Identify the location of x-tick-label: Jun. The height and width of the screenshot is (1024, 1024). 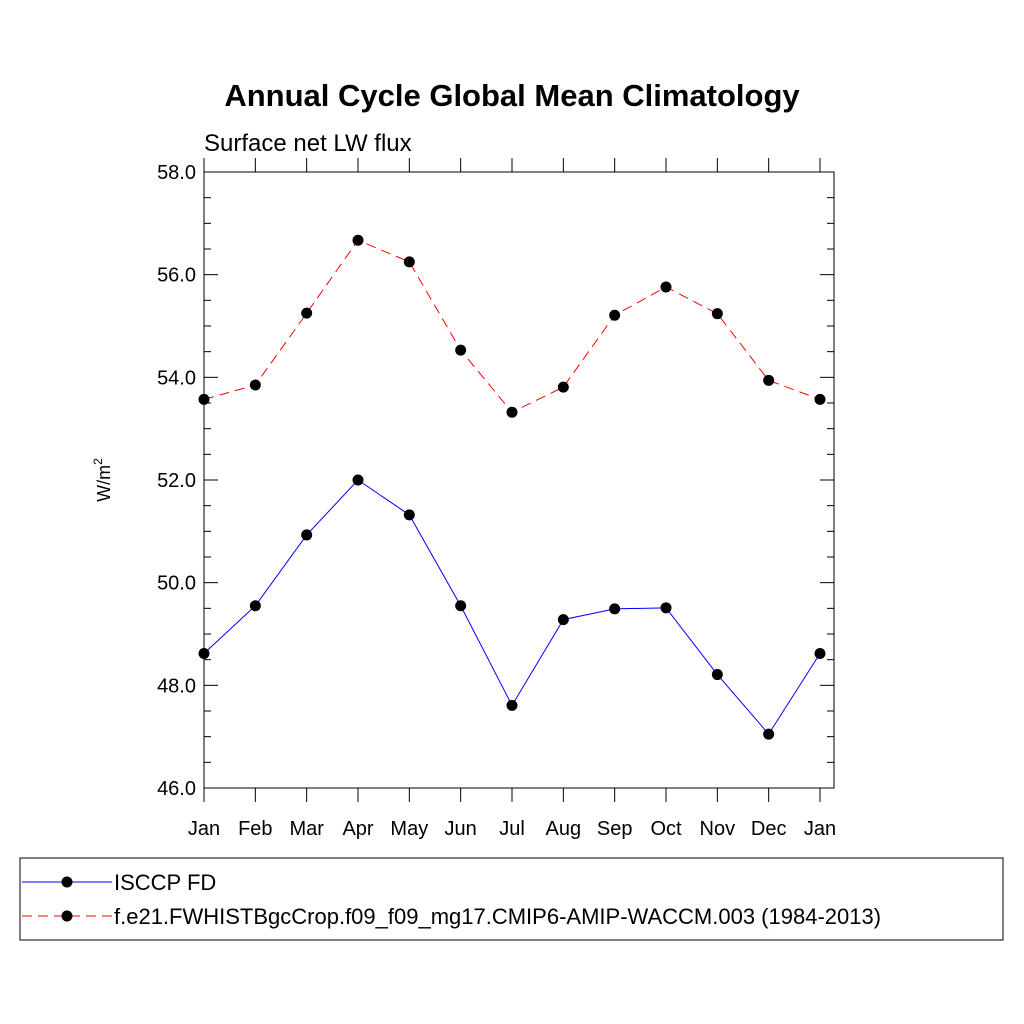
(461, 829).